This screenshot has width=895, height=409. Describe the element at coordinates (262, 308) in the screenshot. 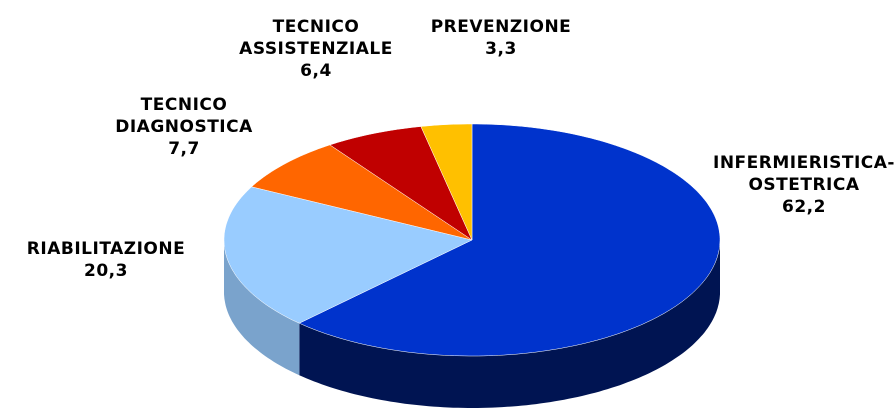

I see `pie-slice-side` at that location.